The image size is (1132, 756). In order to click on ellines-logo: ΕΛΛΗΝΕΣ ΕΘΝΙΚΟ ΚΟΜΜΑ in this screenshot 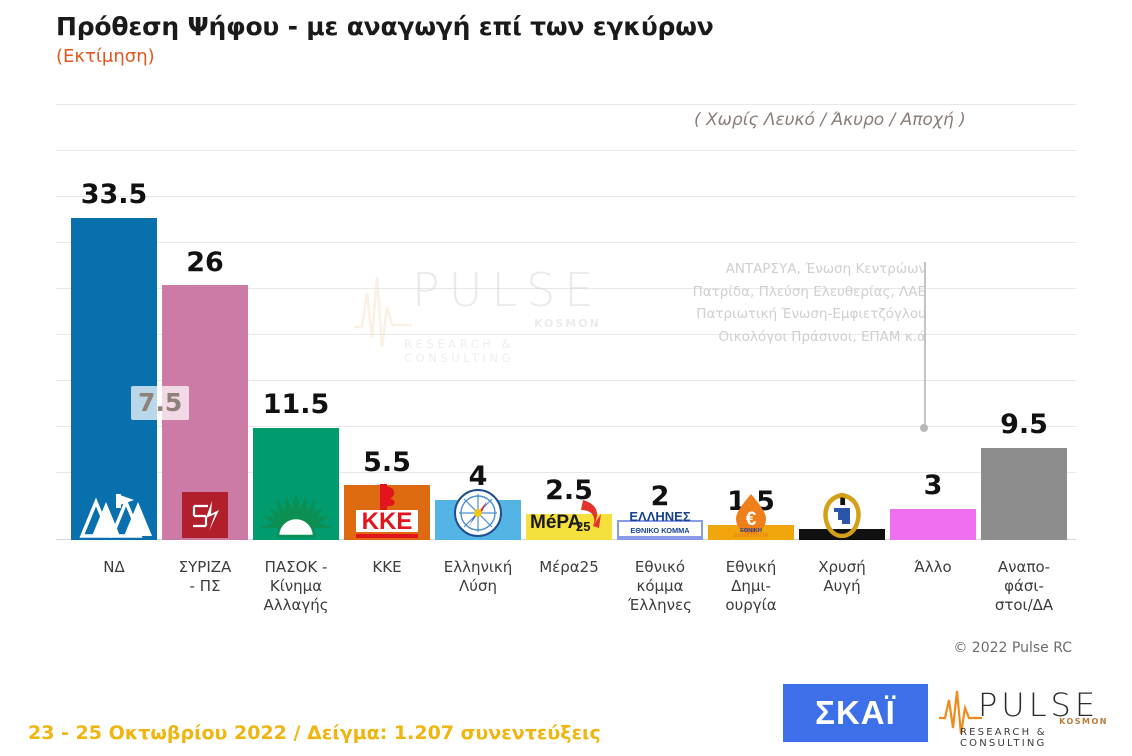, I will do `click(660, 522)`.